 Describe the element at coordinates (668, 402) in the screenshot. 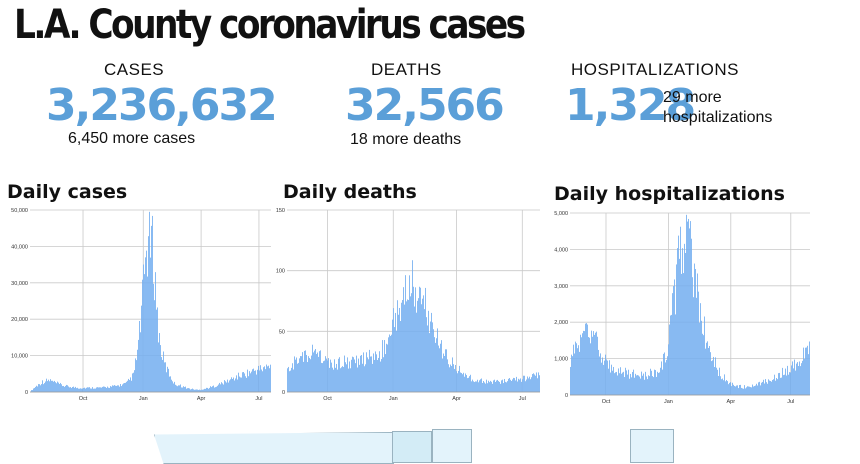

I see `x-tick-label: Jan` at that location.